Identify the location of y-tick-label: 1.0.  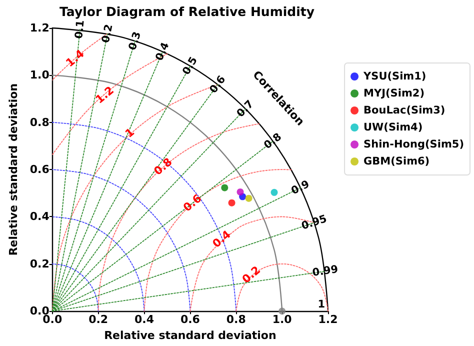
(40, 75).